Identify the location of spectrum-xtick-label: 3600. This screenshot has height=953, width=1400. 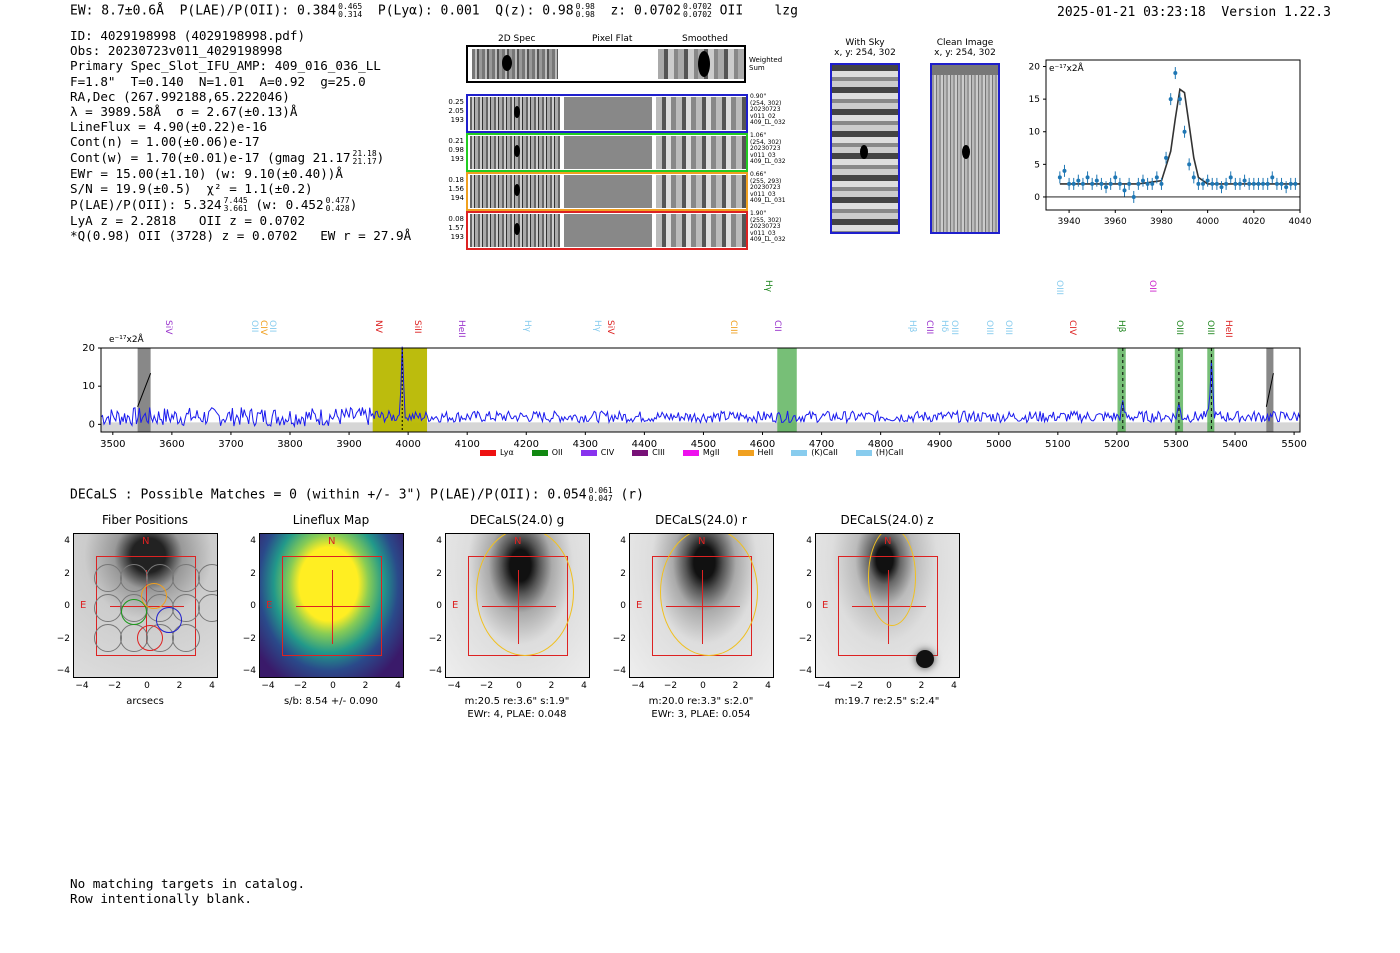
(171, 444).